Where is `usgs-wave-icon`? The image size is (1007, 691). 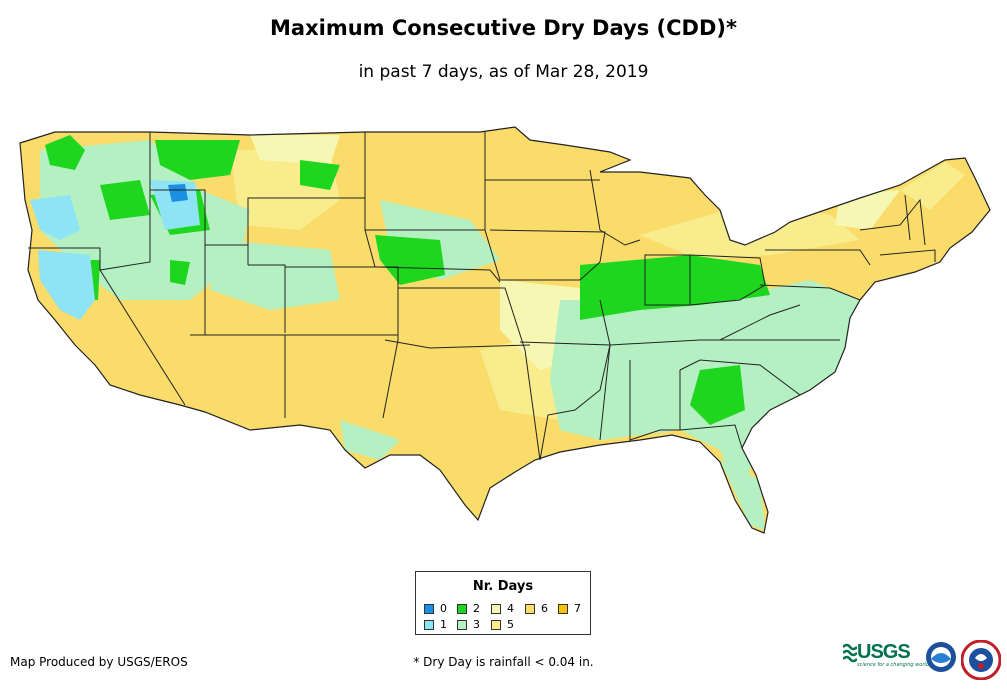
usgs-wave-icon is located at coordinates (850, 653).